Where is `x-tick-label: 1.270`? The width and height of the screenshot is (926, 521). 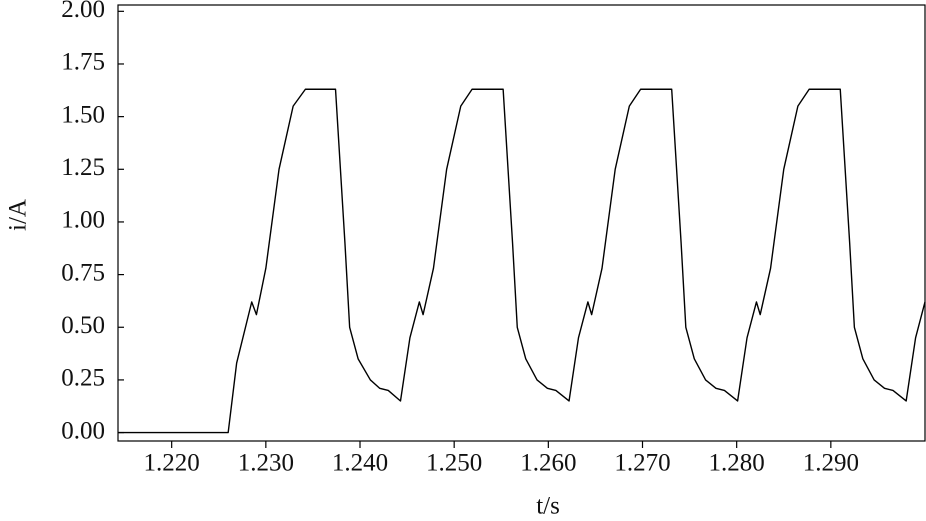
x-tick-label: 1.270 is located at coordinates (642, 463).